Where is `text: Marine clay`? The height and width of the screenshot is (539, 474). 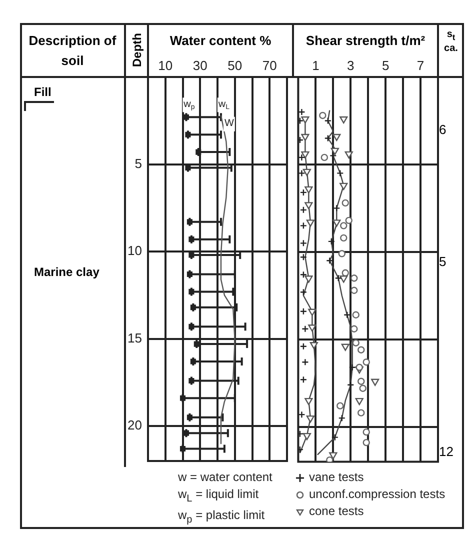 text: Marine clay is located at coordinates (67, 272).